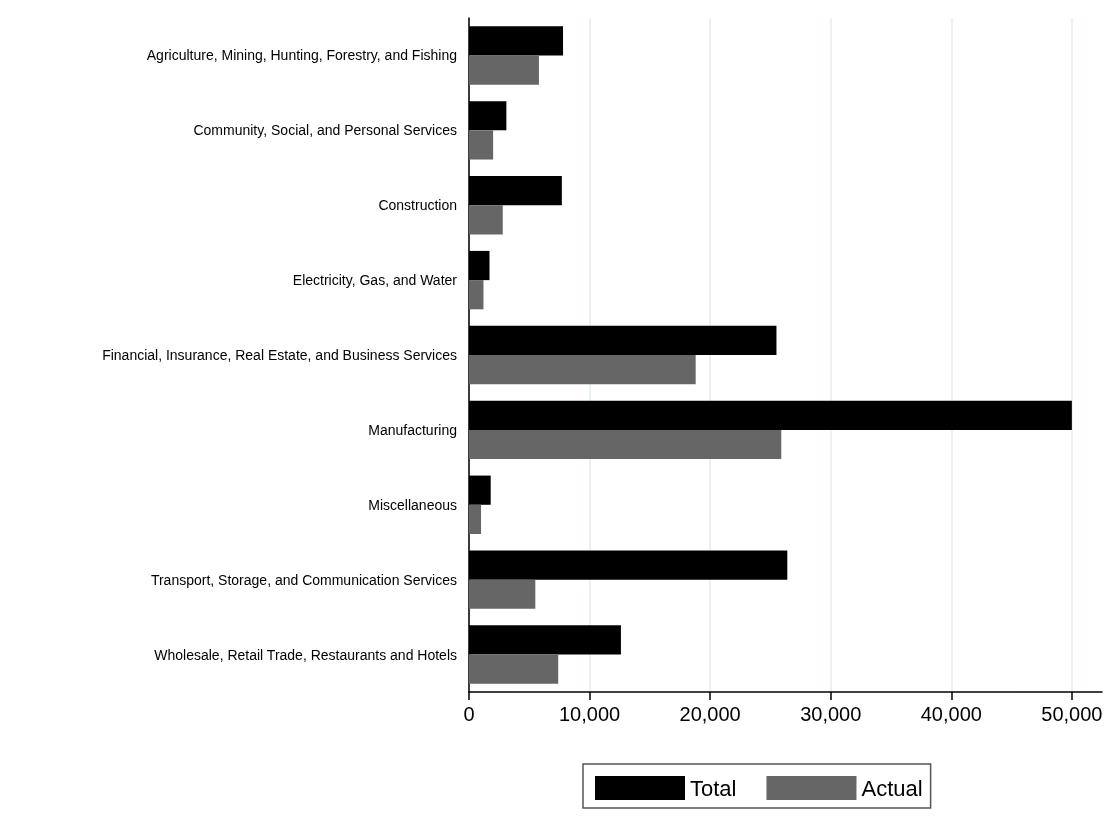 Image resolution: width=1118 pixels, height=818 pixels. What do you see at coordinates (1072, 714) in the screenshot?
I see `x-tick-label: 50,000` at bounding box center [1072, 714].